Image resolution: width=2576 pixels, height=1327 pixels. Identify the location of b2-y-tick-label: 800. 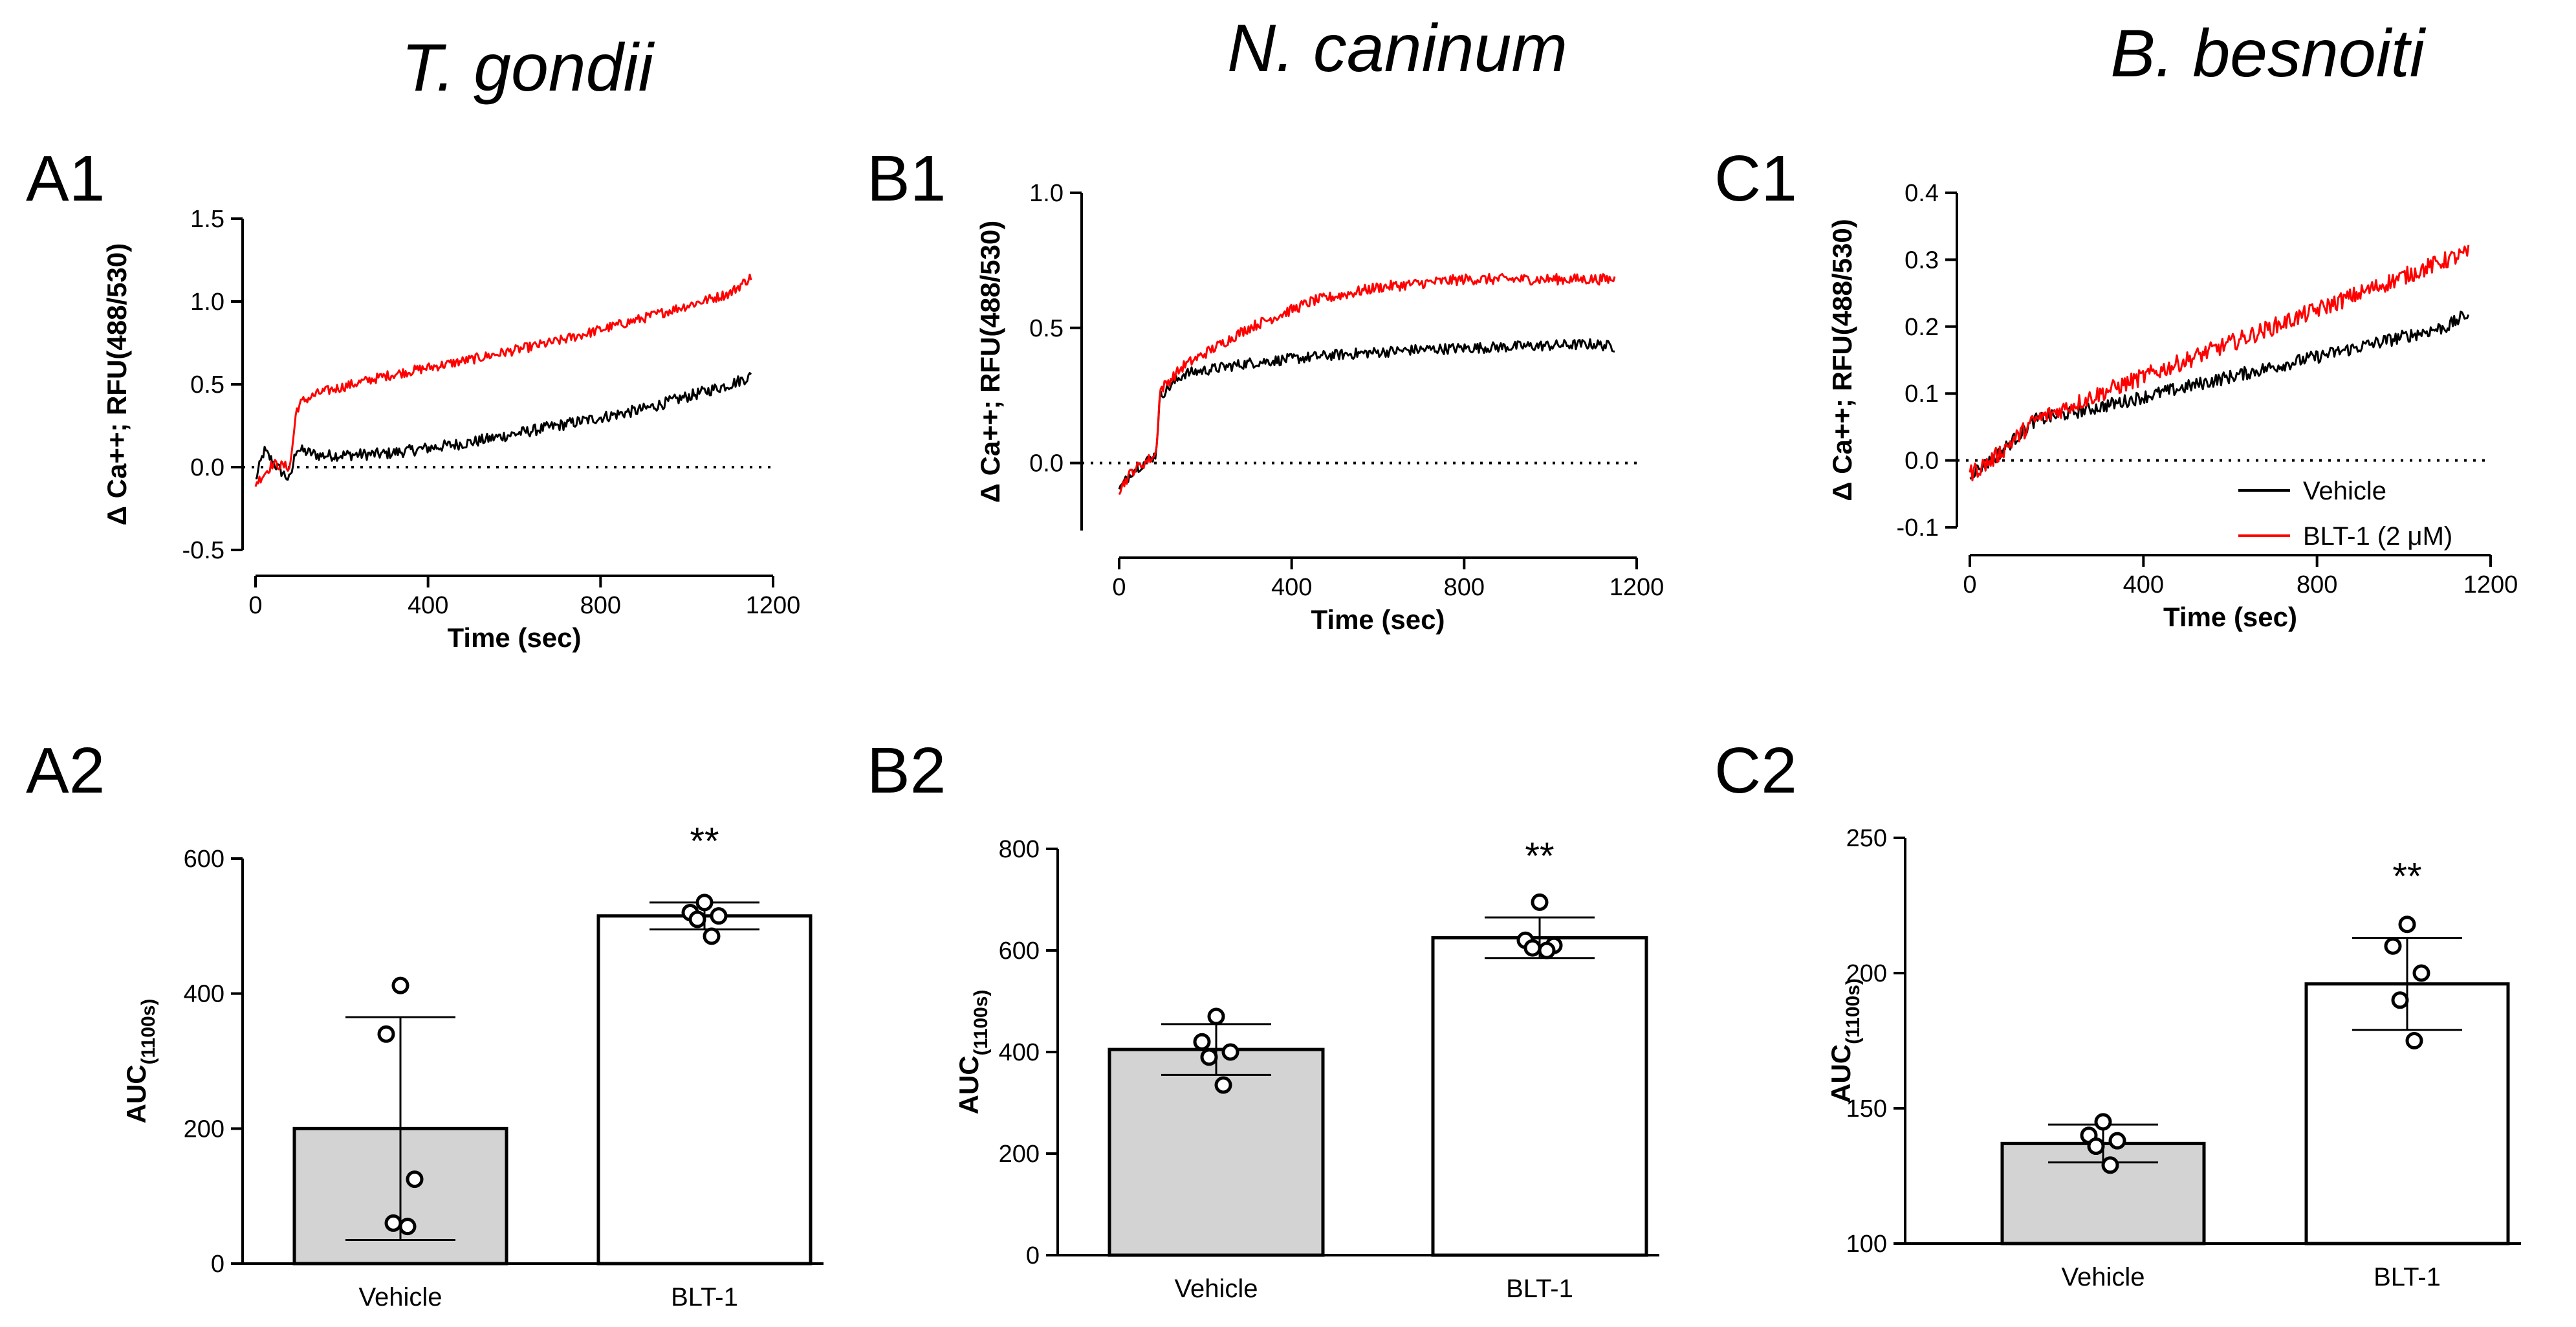
(1019, 849).